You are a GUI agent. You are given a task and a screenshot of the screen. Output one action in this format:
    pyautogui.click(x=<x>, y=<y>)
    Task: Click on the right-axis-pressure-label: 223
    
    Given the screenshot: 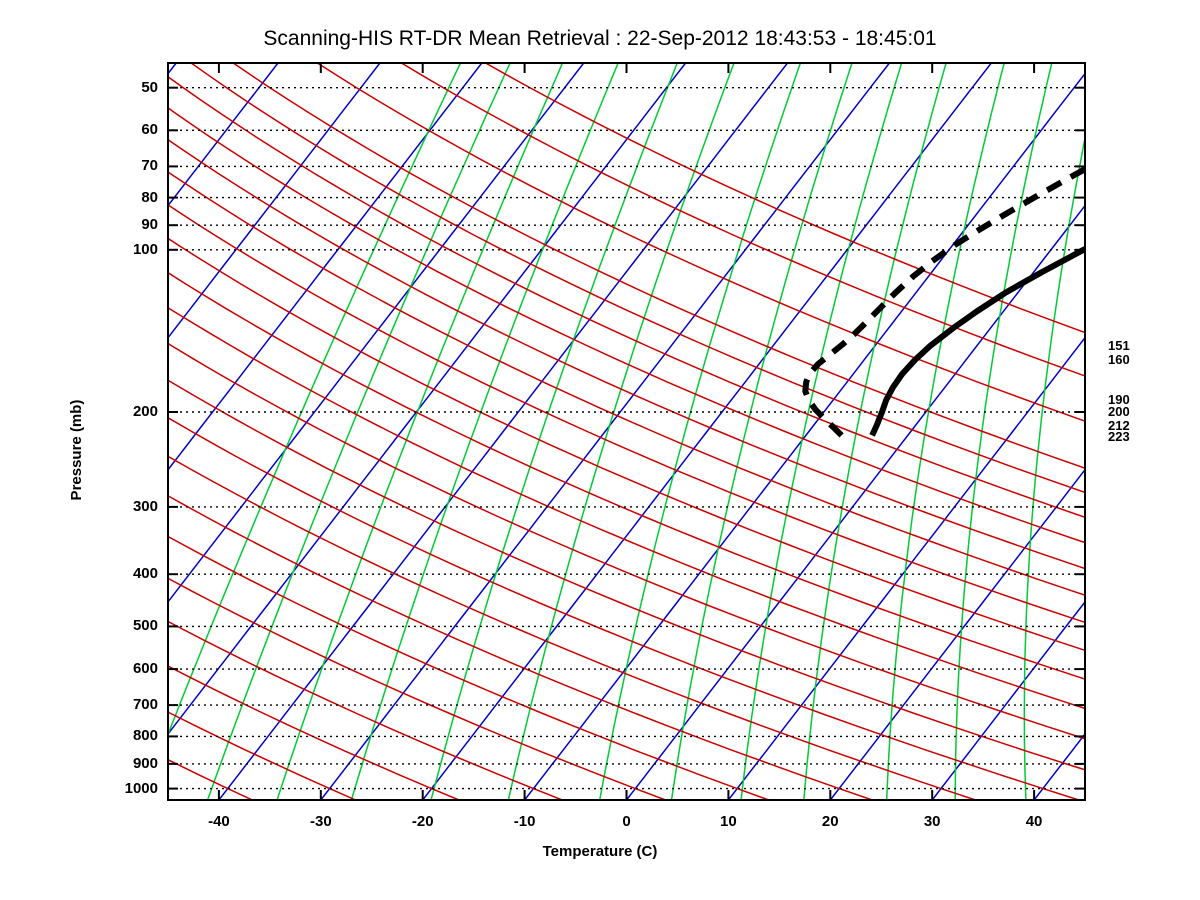 What is the action you would take?
    pyautogui.click(x=1119, y=437)
    